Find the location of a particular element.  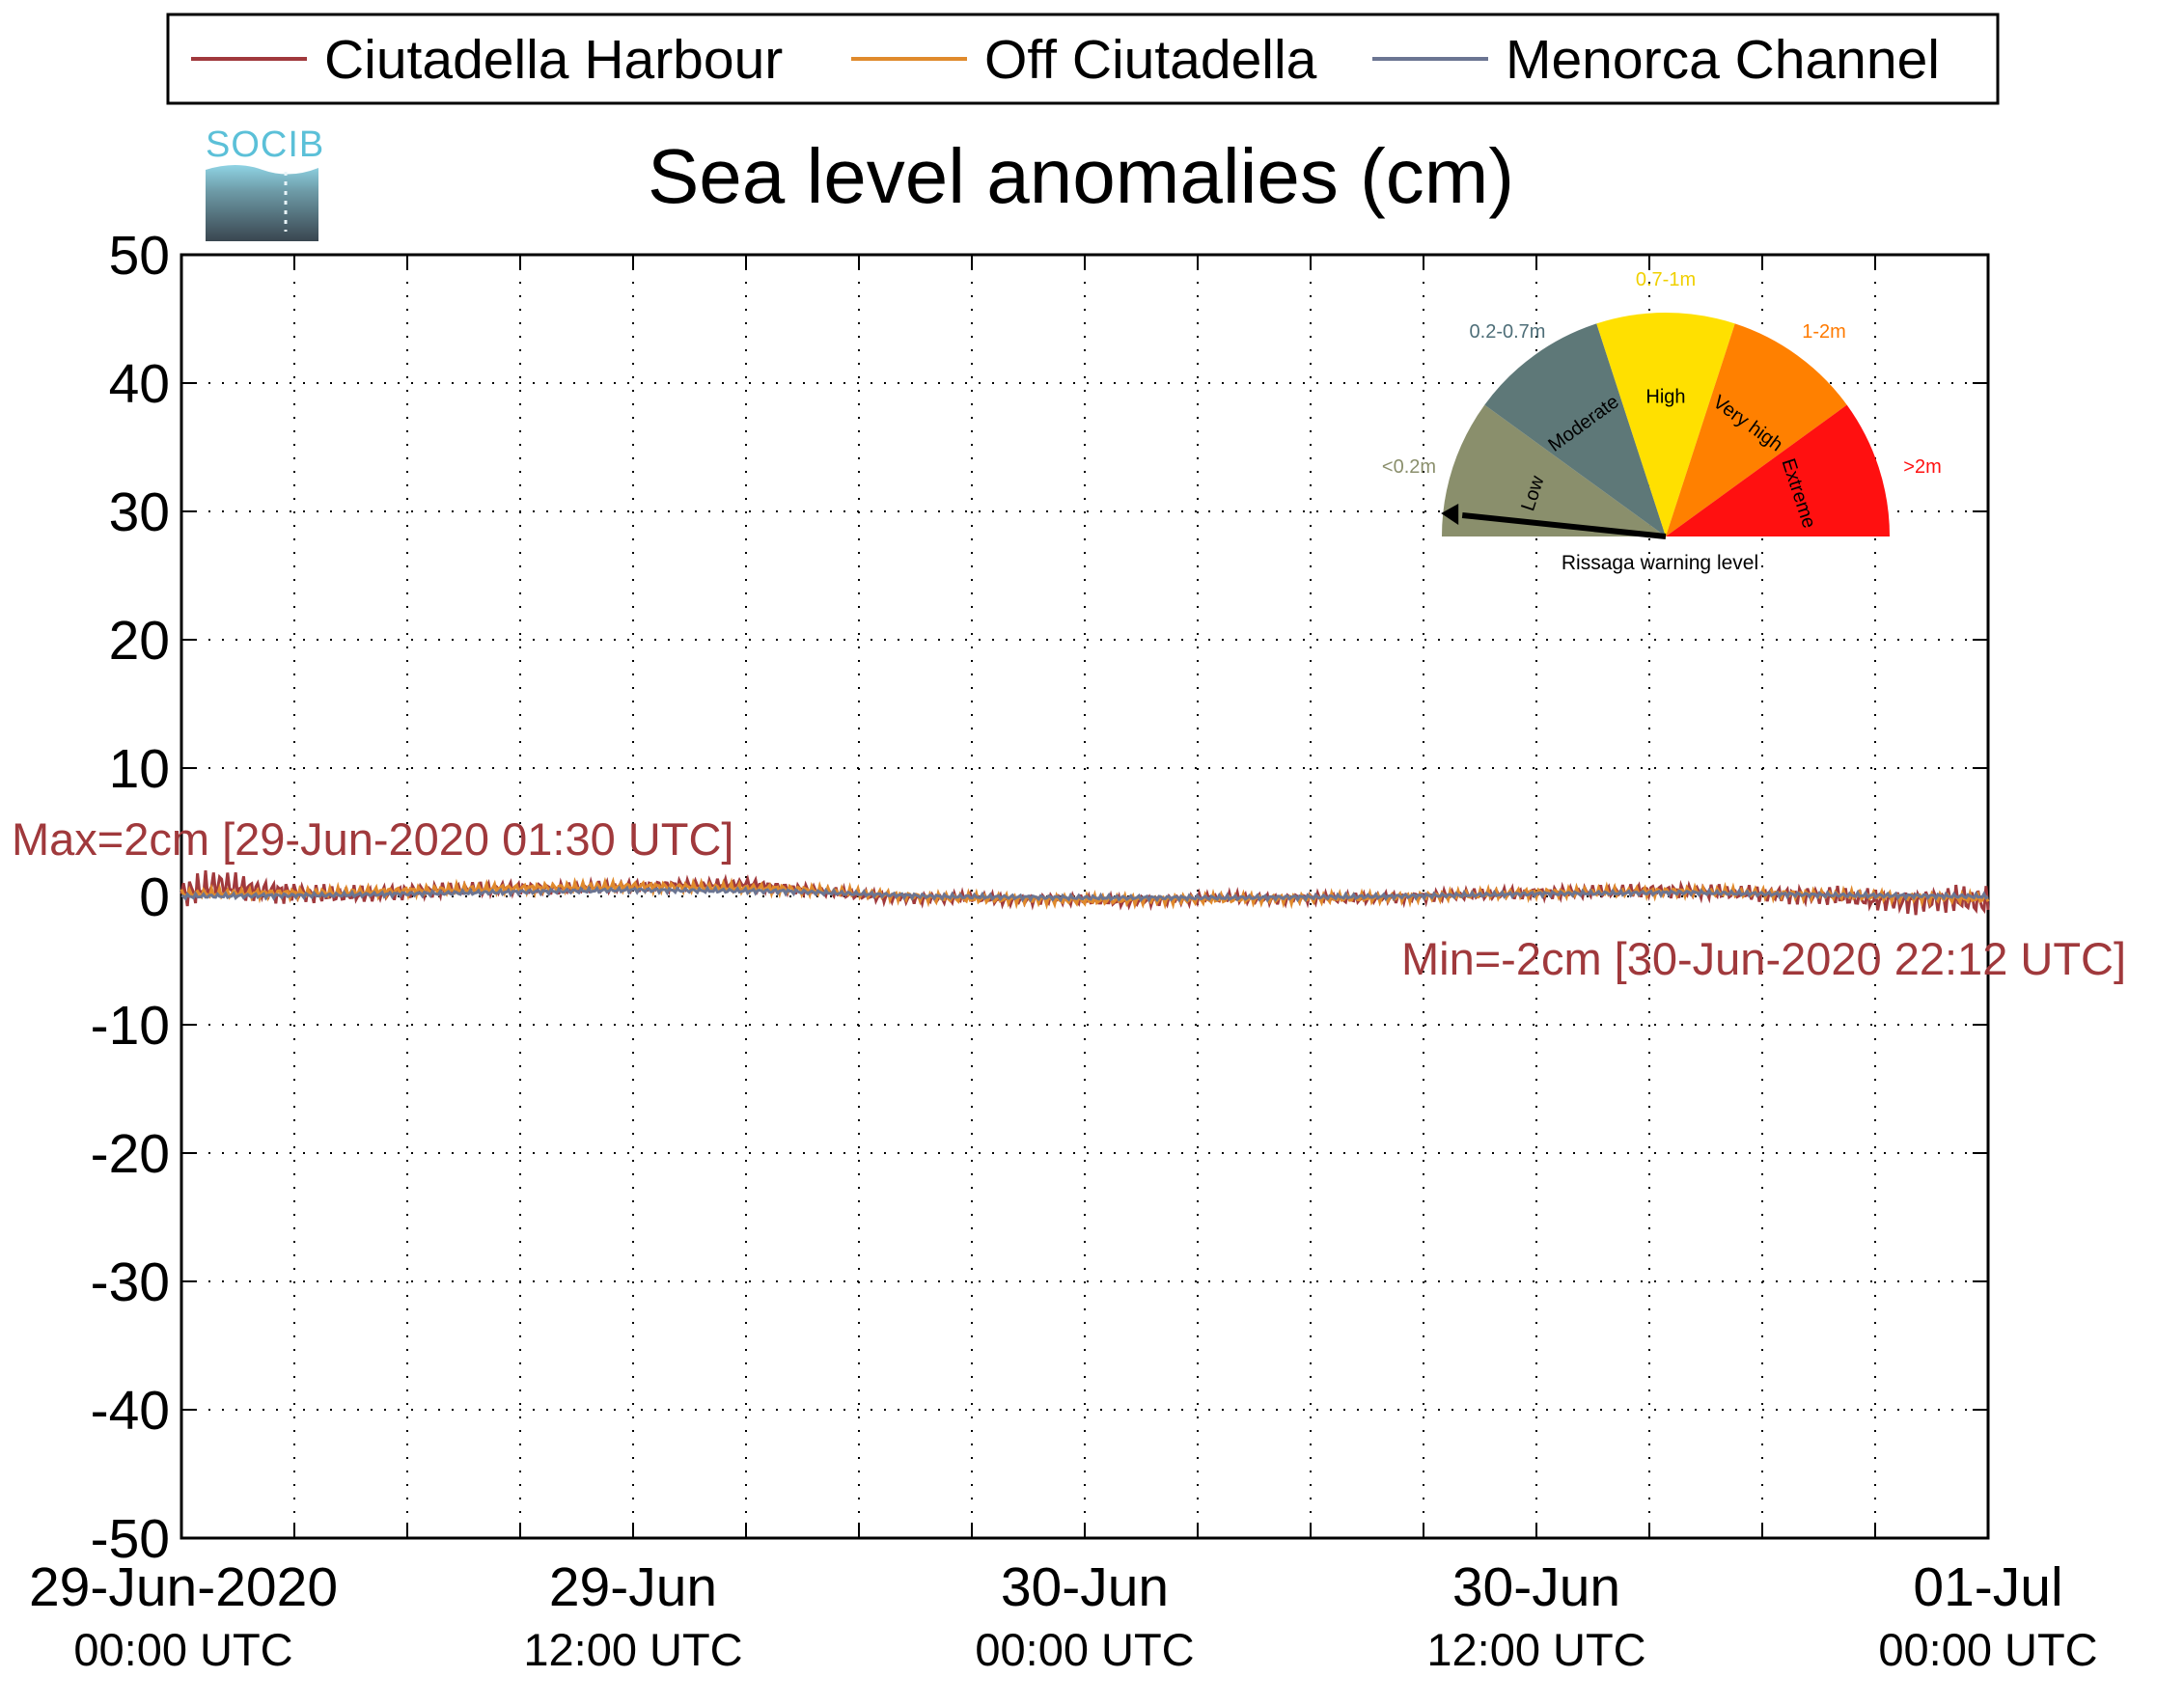

gauge-needle-head is located at coordinates (1450, 514).